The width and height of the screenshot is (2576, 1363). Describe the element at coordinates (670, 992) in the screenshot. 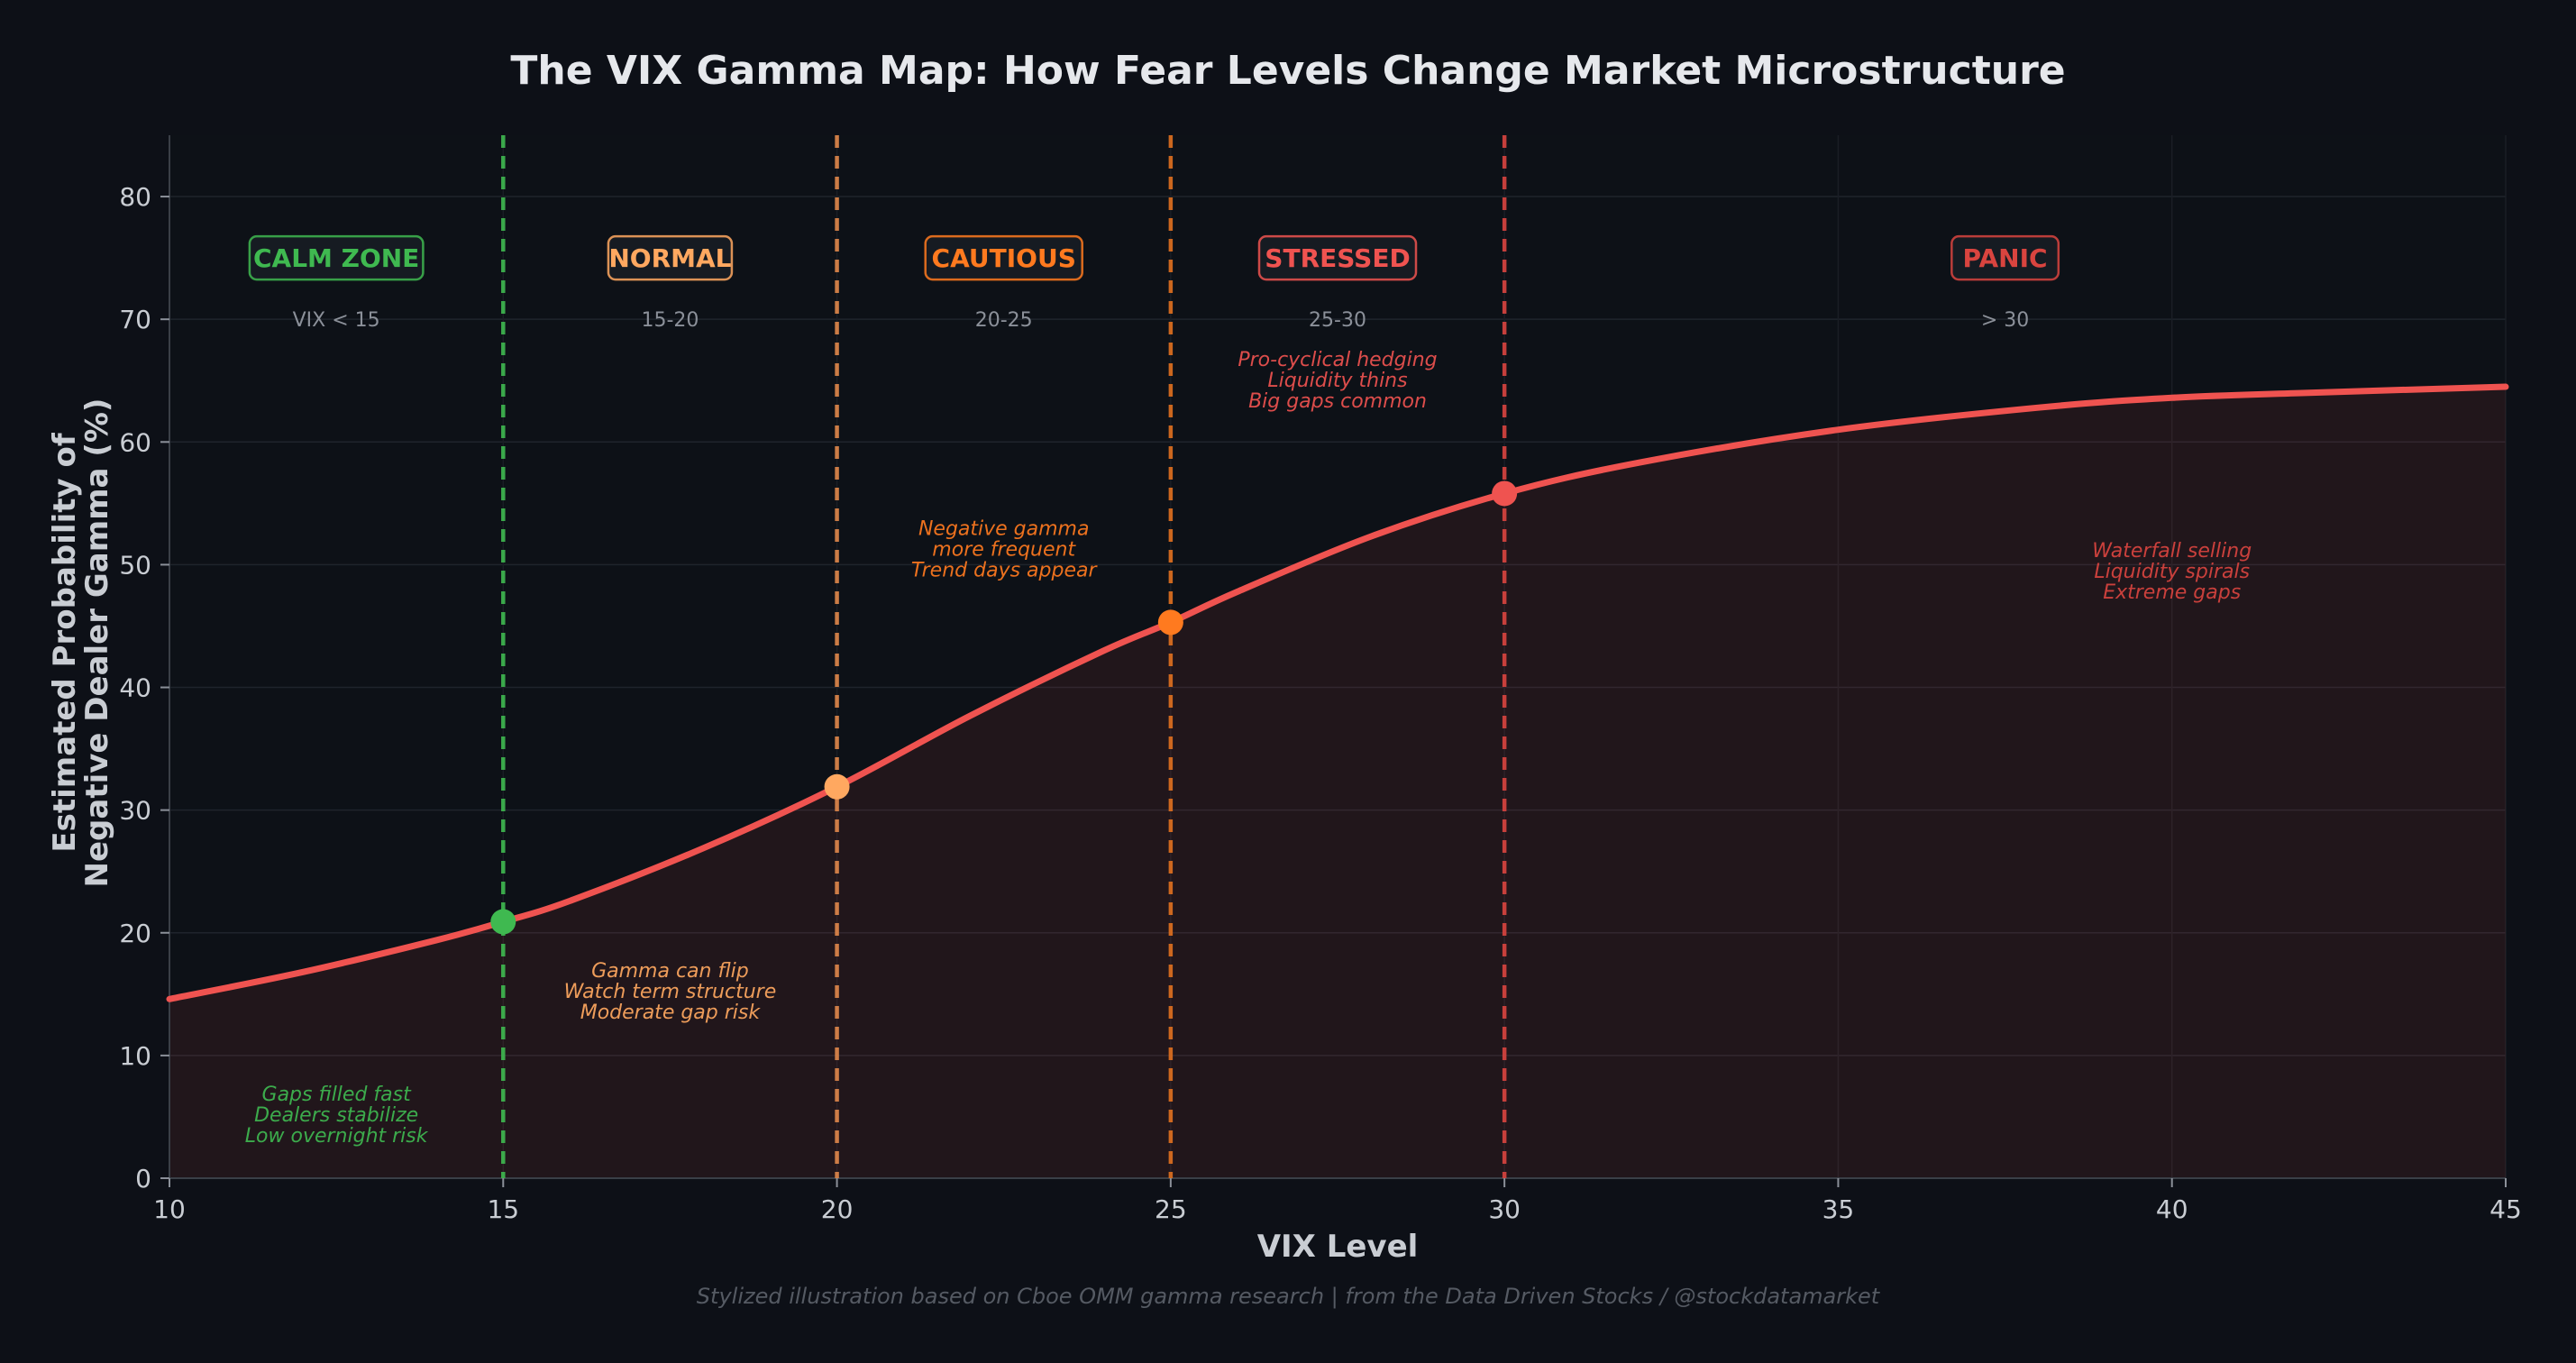

I see `zone-note-1-1: Watch term structure` at that location.